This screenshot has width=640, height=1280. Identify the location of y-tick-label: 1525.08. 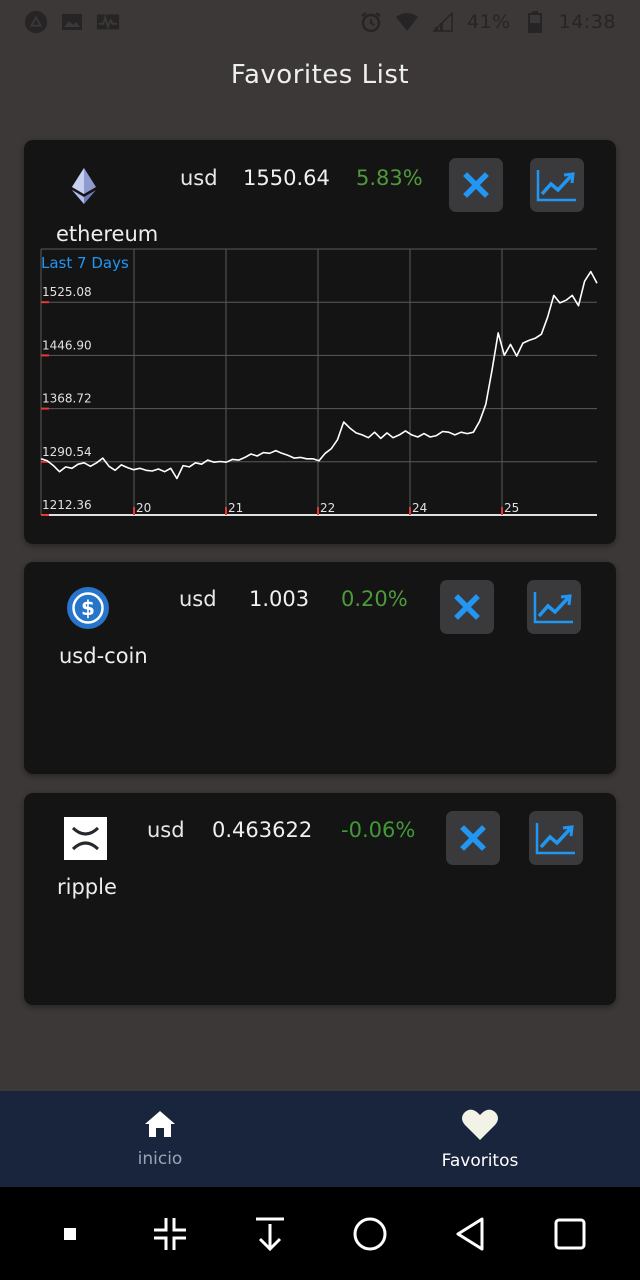
(67, 292).